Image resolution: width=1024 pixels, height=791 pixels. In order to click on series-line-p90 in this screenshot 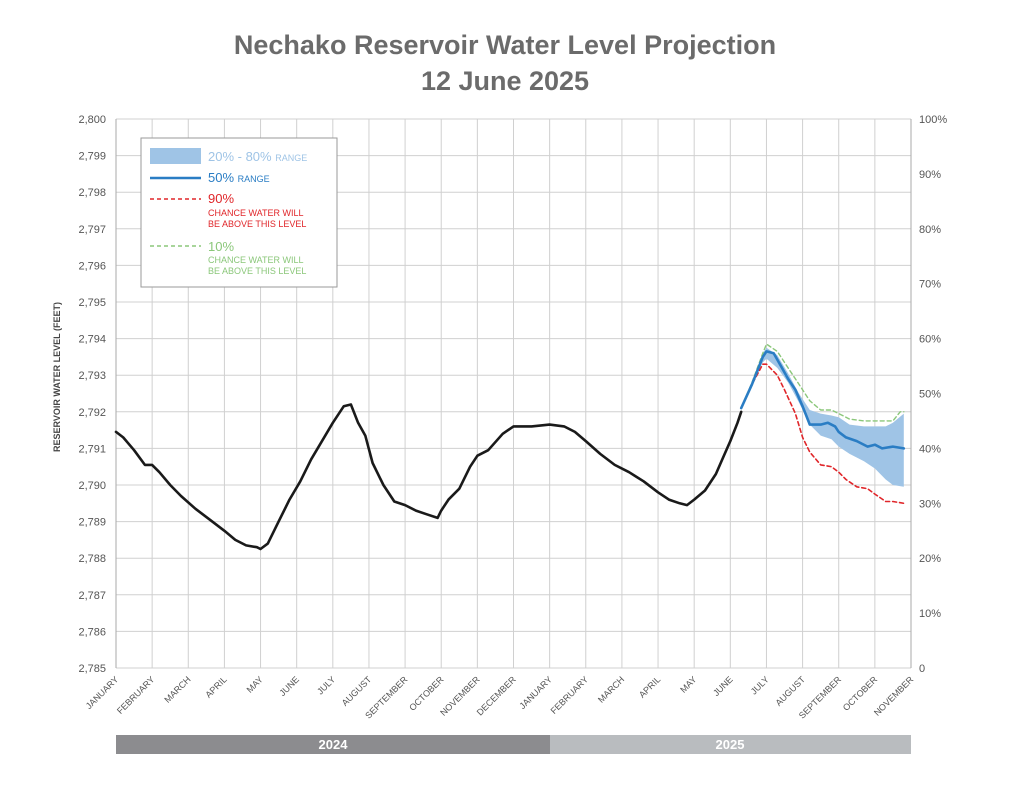, I will do `click(822, 434)`.